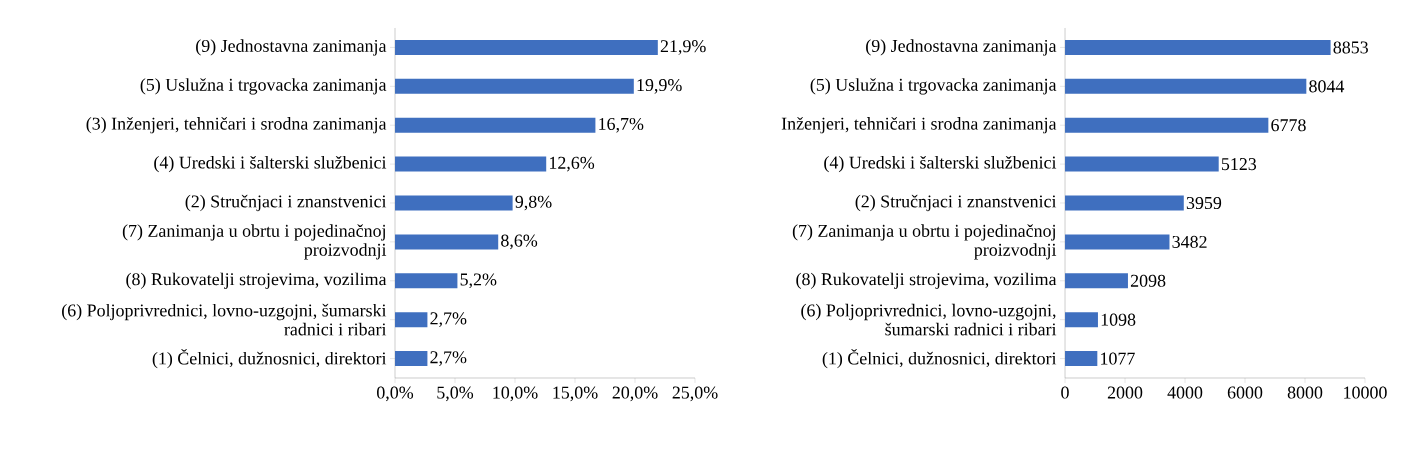  I want to click on data-label: 21,9%, so click(683, 47).